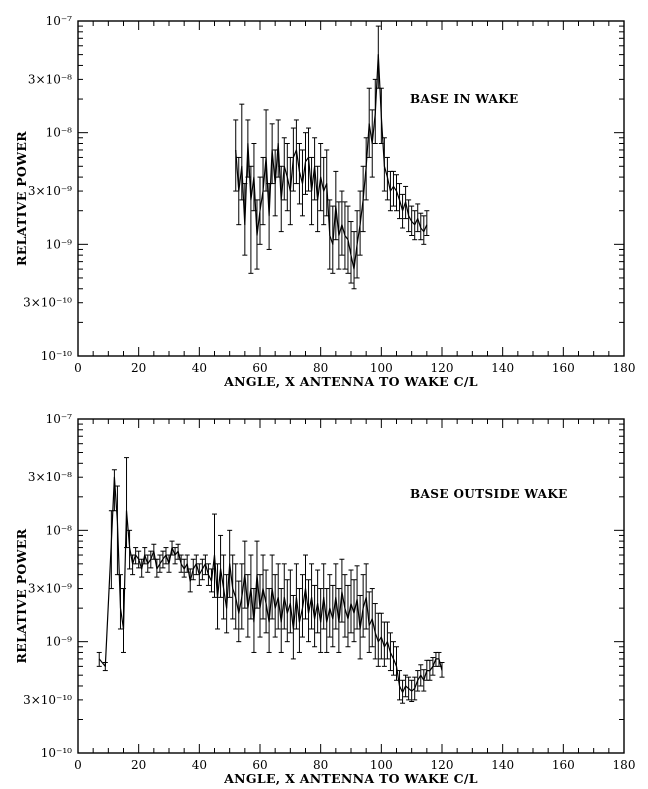 This screenshot has height=789, width=648. I want to click on data-series, so click(331, 157).